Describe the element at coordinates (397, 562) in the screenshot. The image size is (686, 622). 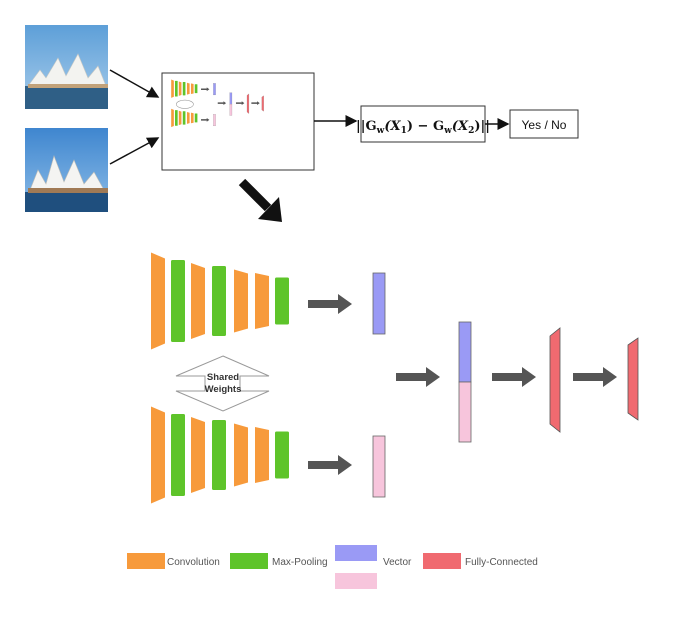
I see `legend-label-vector: Vector` at that location.